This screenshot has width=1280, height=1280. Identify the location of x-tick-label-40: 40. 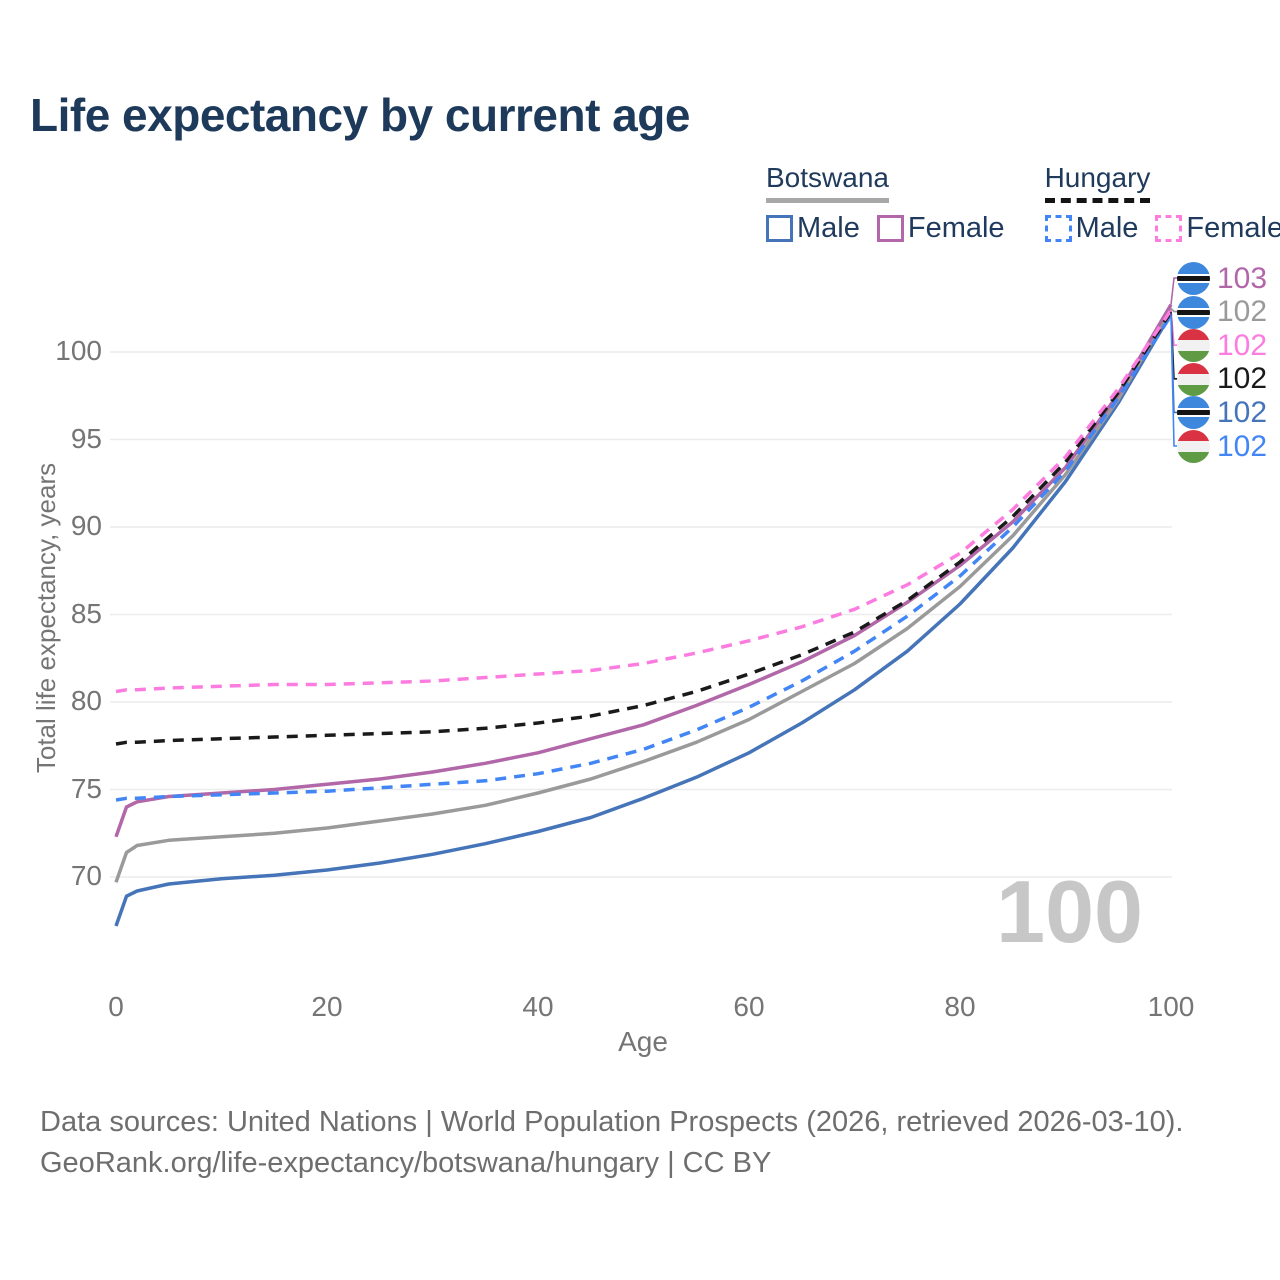
(538, 1006).